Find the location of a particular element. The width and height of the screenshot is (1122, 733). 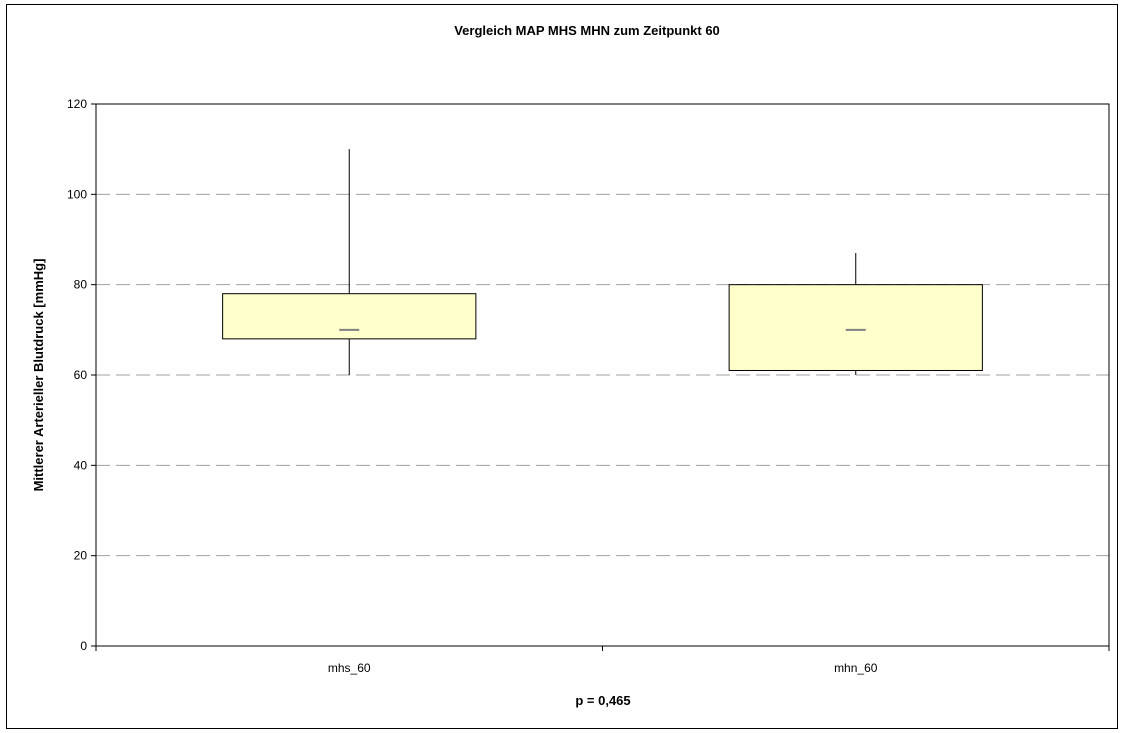

y-tick-label-60: 60 is located at coordinates (81, 375).